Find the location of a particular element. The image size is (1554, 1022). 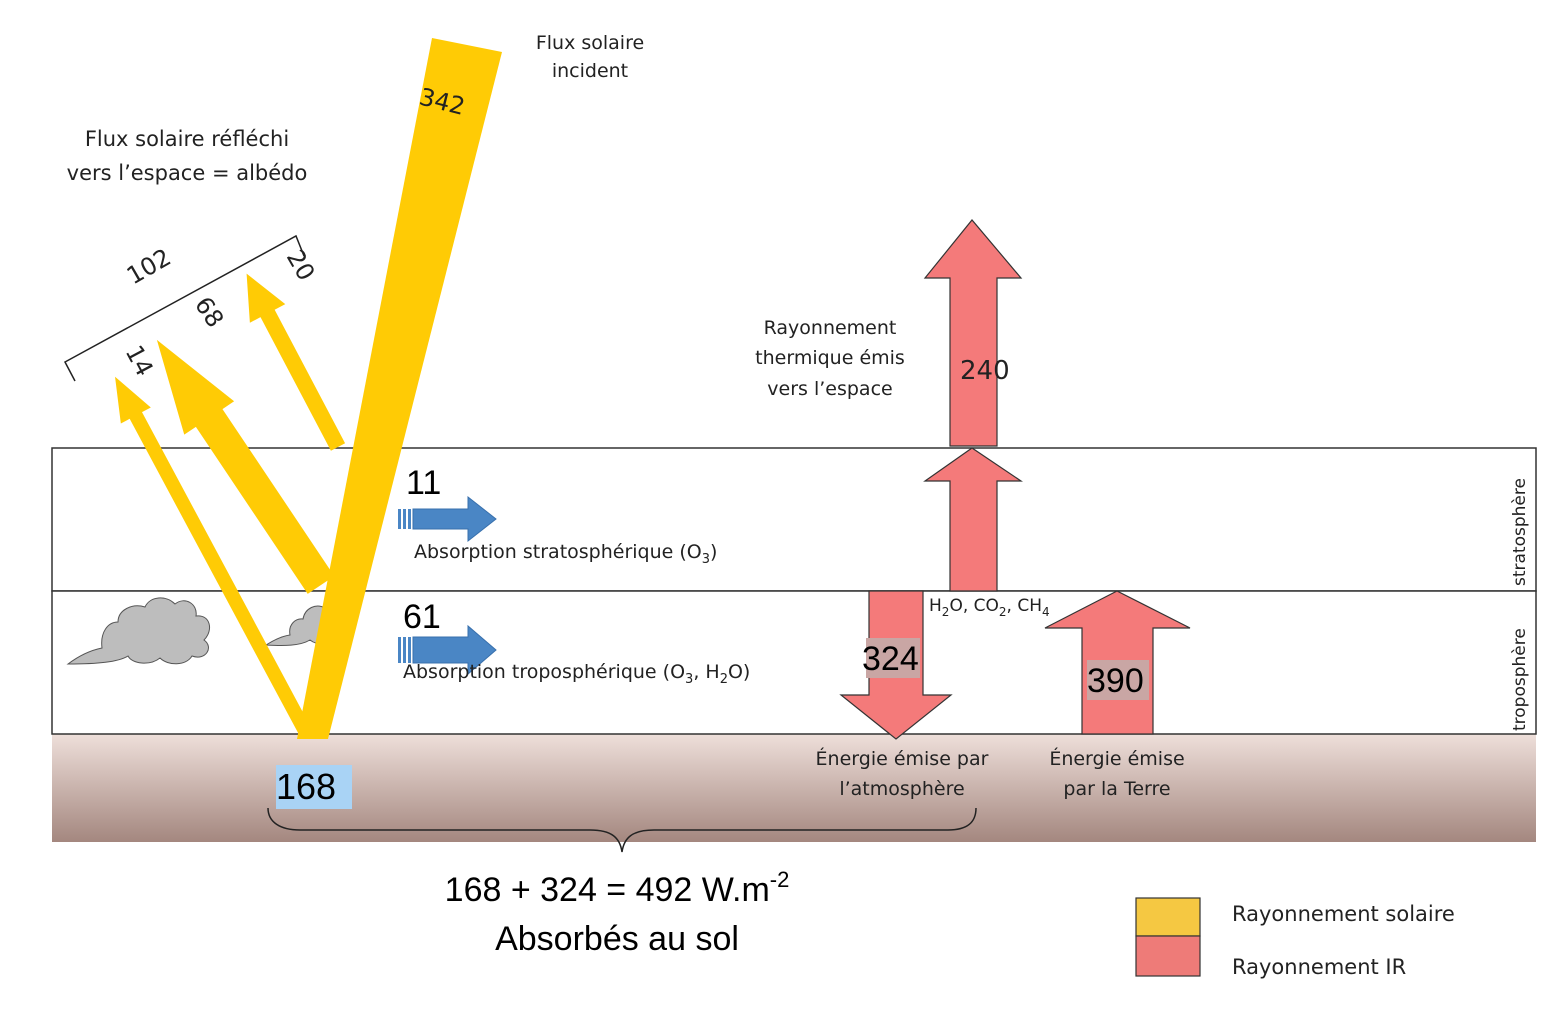

thermal-title-line1: Rayonnement is located at coordinates (830, 328).